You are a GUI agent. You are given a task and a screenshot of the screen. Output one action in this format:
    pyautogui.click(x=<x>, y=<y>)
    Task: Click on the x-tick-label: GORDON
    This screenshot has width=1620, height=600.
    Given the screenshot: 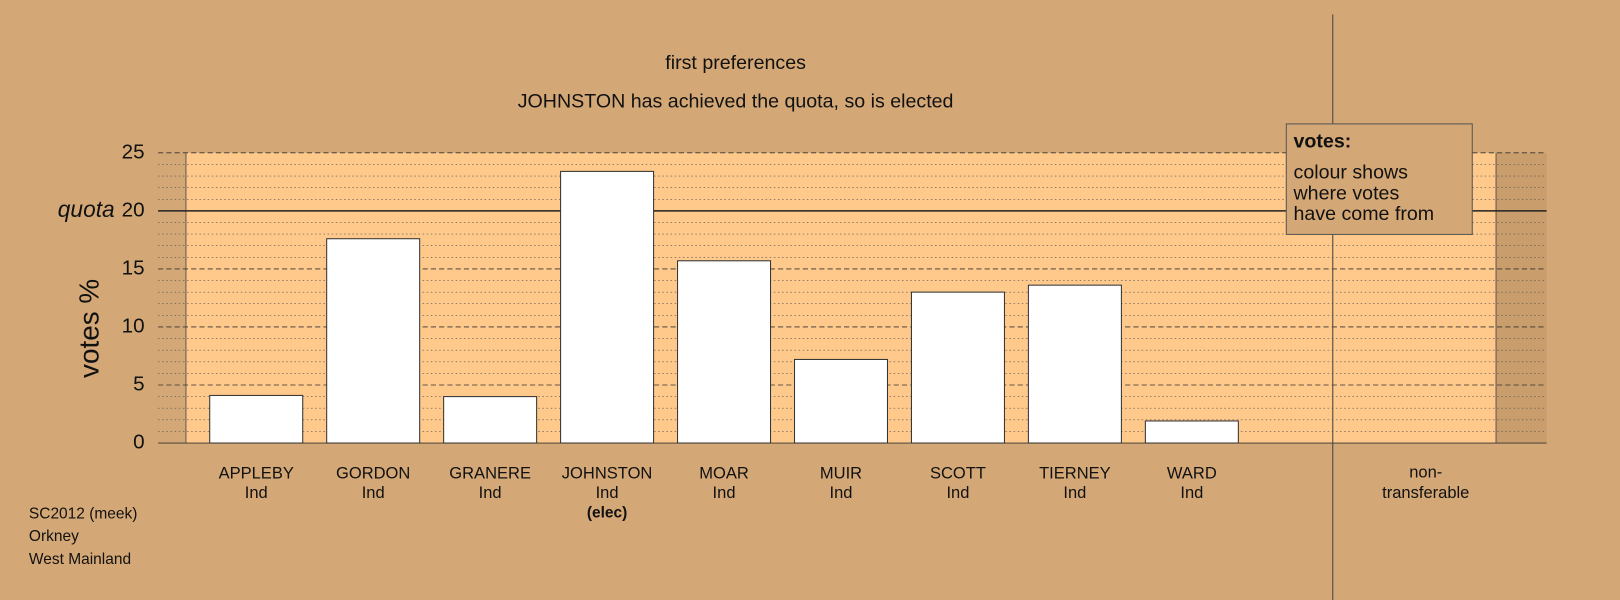 What is the action you would take?
    pyautogui.click(x=373, y=472)
    